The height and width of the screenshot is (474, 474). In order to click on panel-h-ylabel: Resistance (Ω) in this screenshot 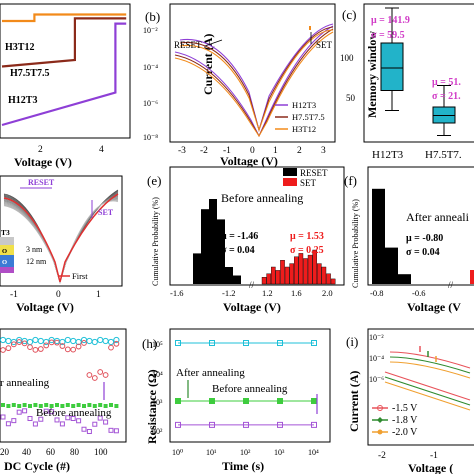, I will do `click(152, 406)`.